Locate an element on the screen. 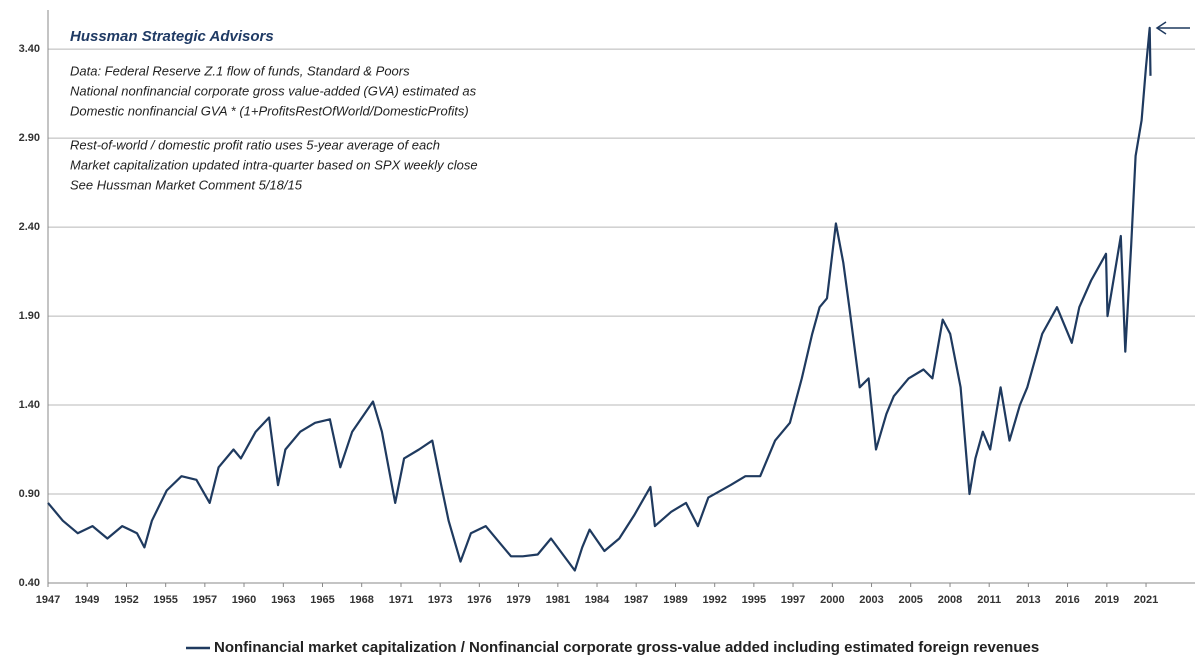 The width and height of the screenshot is (1200, 665). y-tick-label: 2.90 is located at coordinates (29, 138).